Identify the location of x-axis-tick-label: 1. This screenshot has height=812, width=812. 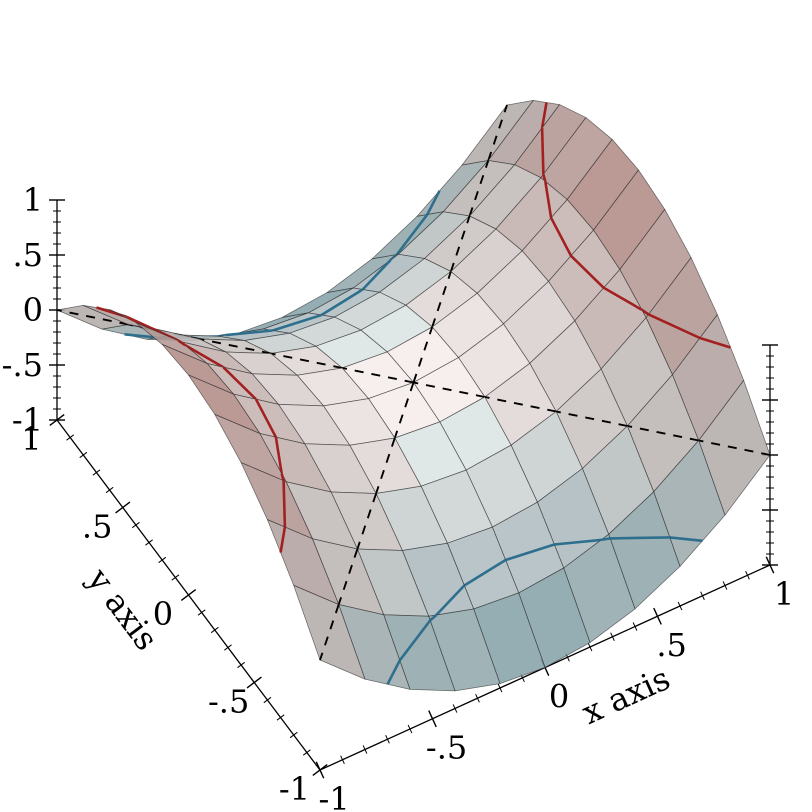
(784, 594).